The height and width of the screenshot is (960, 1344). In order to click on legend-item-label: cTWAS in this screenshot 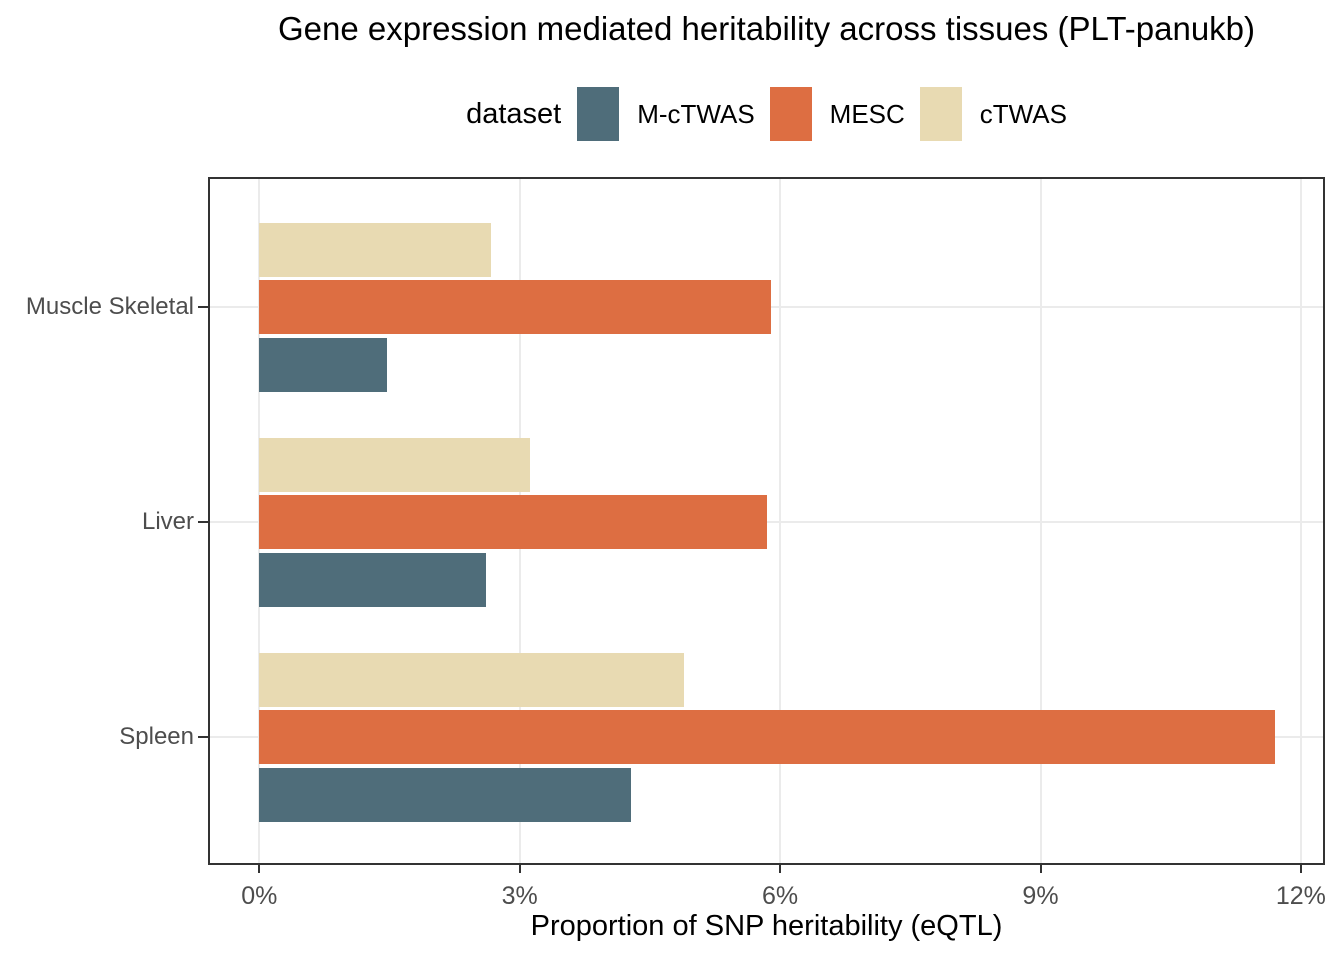, I will do `click(1023, 113)`.